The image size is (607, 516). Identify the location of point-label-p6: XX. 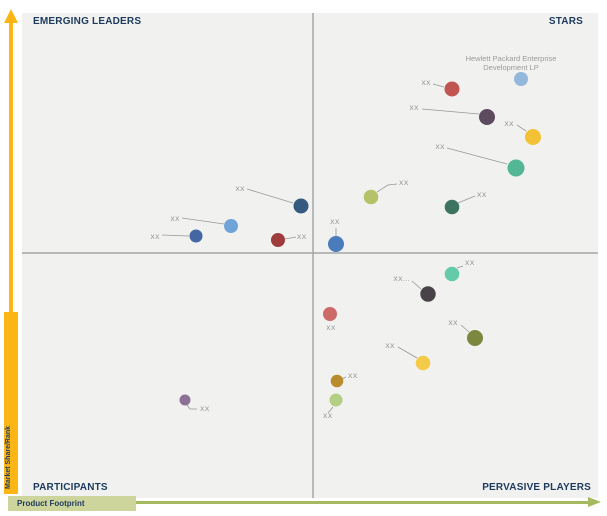
(404, 183).